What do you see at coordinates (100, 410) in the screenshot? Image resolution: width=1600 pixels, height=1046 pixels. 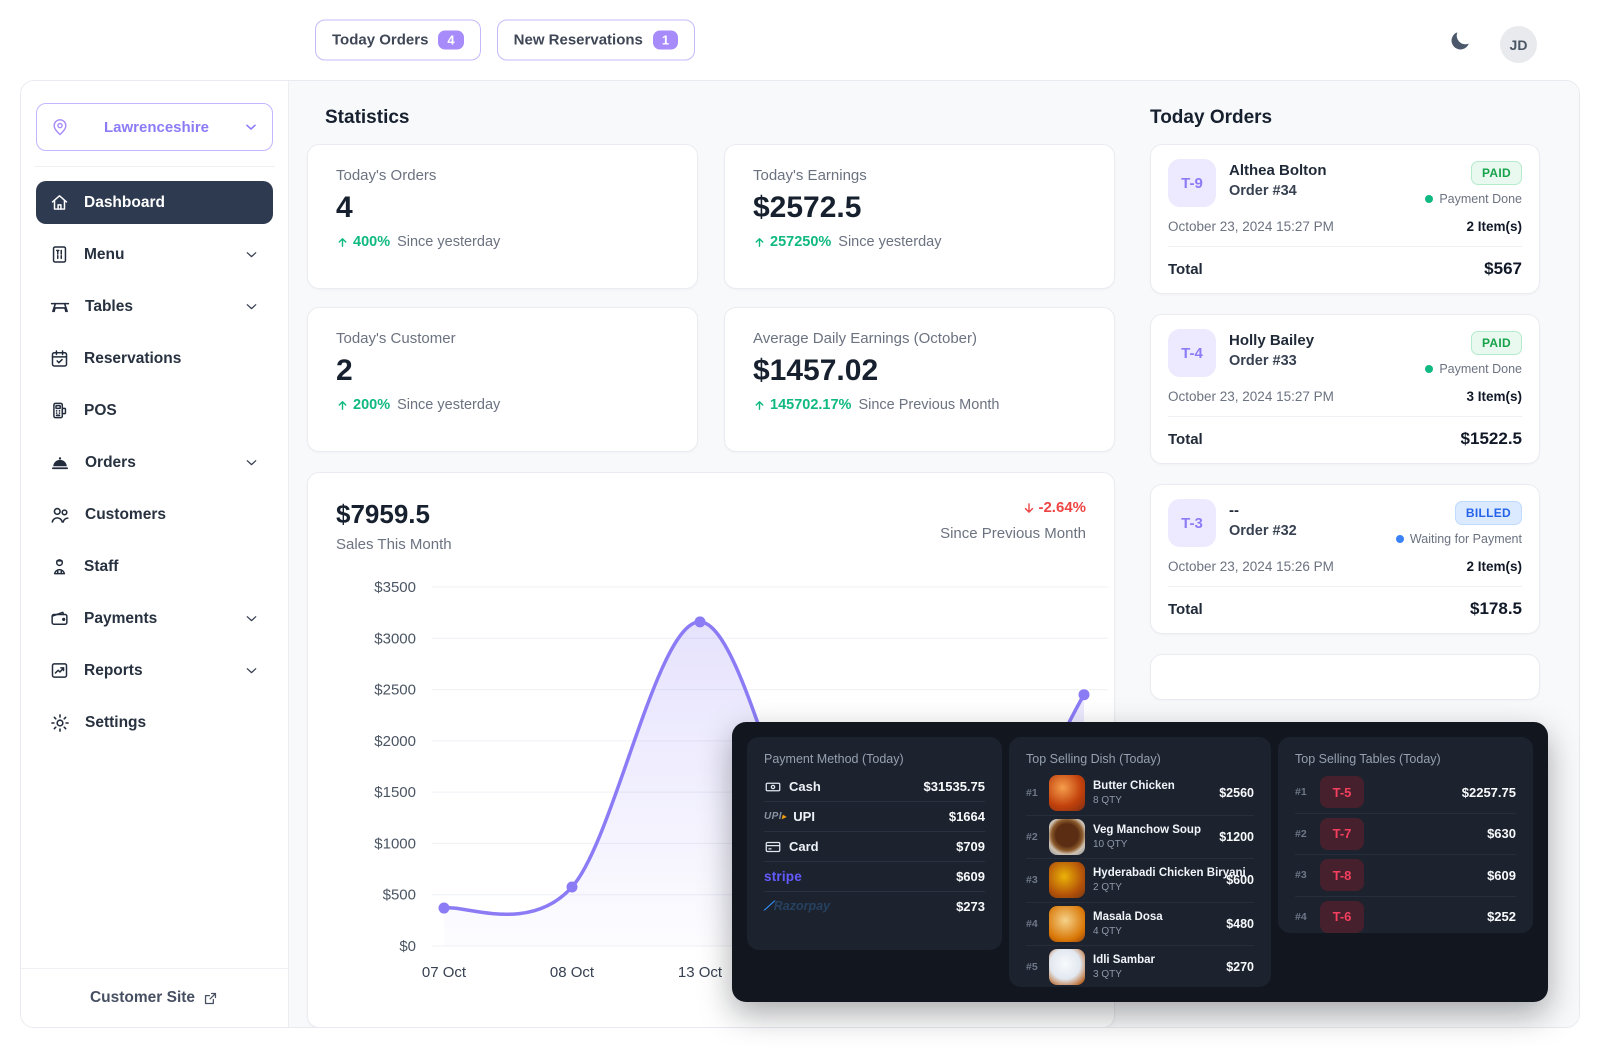 I see `sidebar-item-label: POS` at bounding box center [100, 410].